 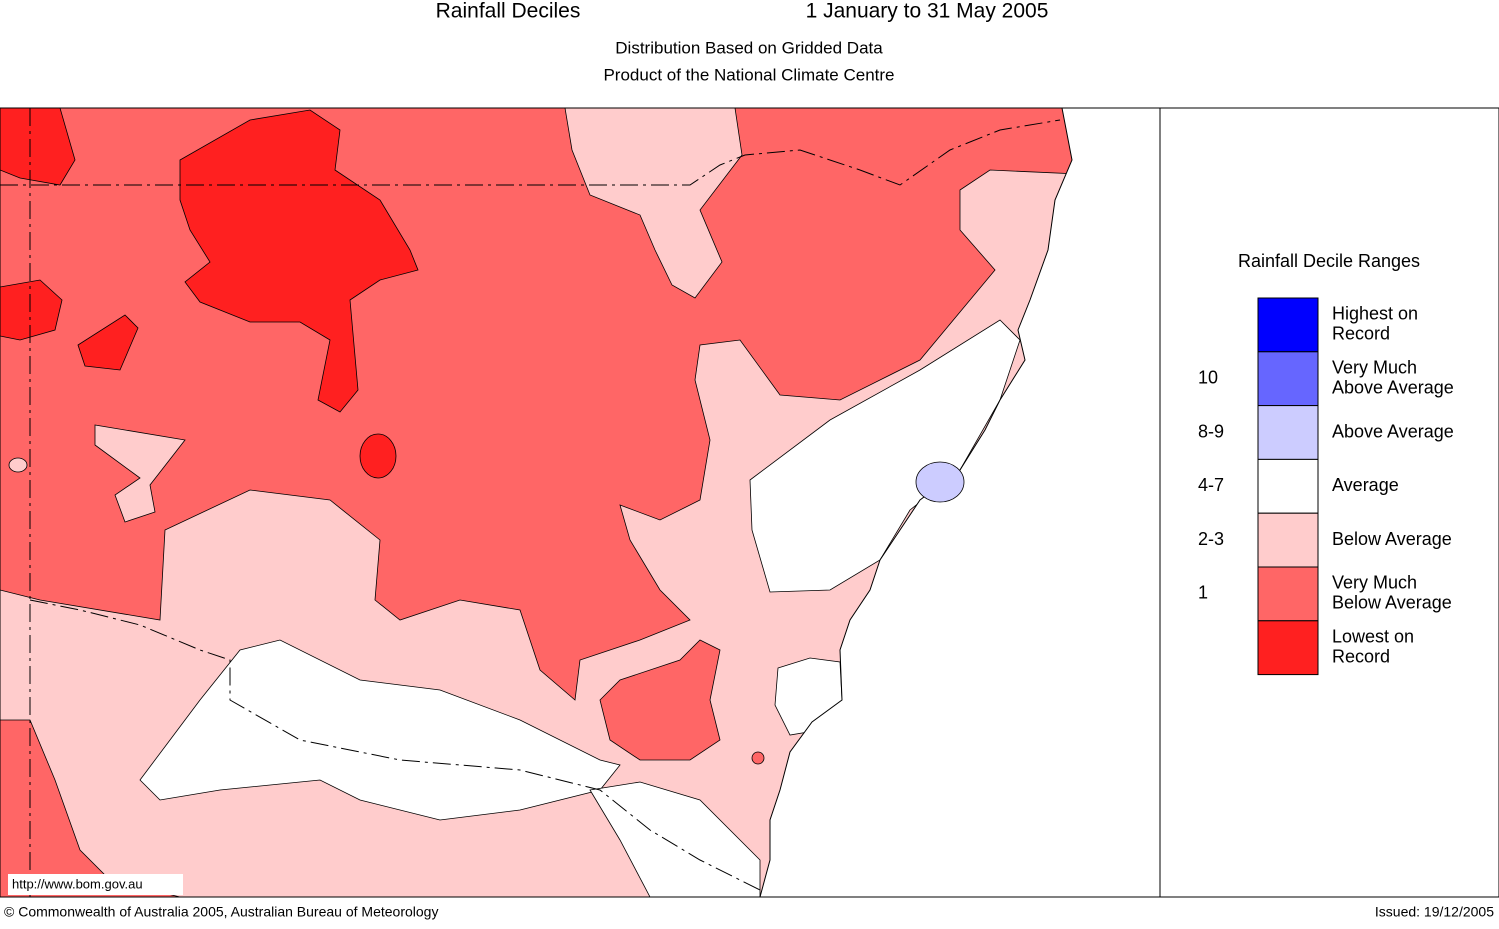 What do you see at coordinates (927, 11) in the screenshot?
I see `period: 1 January to 31 May 2005` at bounding box center [927, 11].